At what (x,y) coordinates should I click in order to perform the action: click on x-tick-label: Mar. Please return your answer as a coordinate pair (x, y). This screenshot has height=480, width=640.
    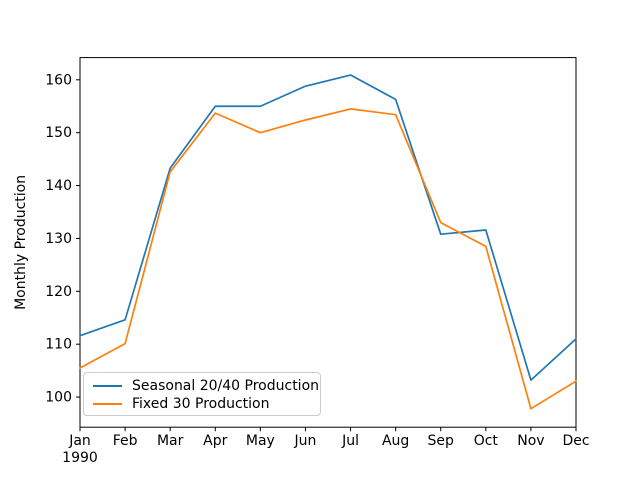
    Looking at the image, I should click on (170, 441).